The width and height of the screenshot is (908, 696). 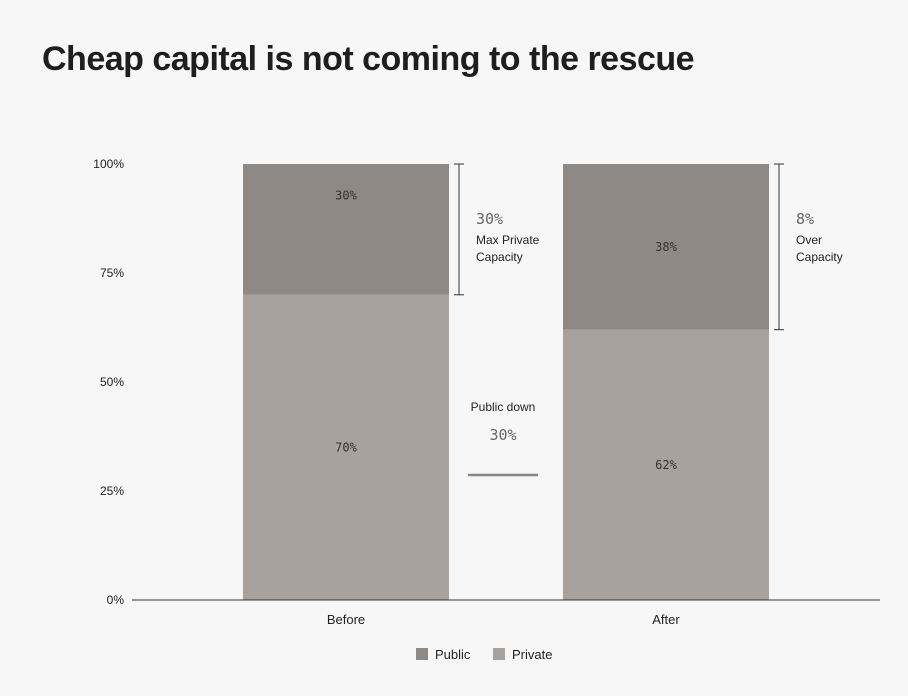 What do you see at coordinates (489, 219) in the screenshot?
I see `annotation-max-private-value: 30%` at bounding box center [489, 219].